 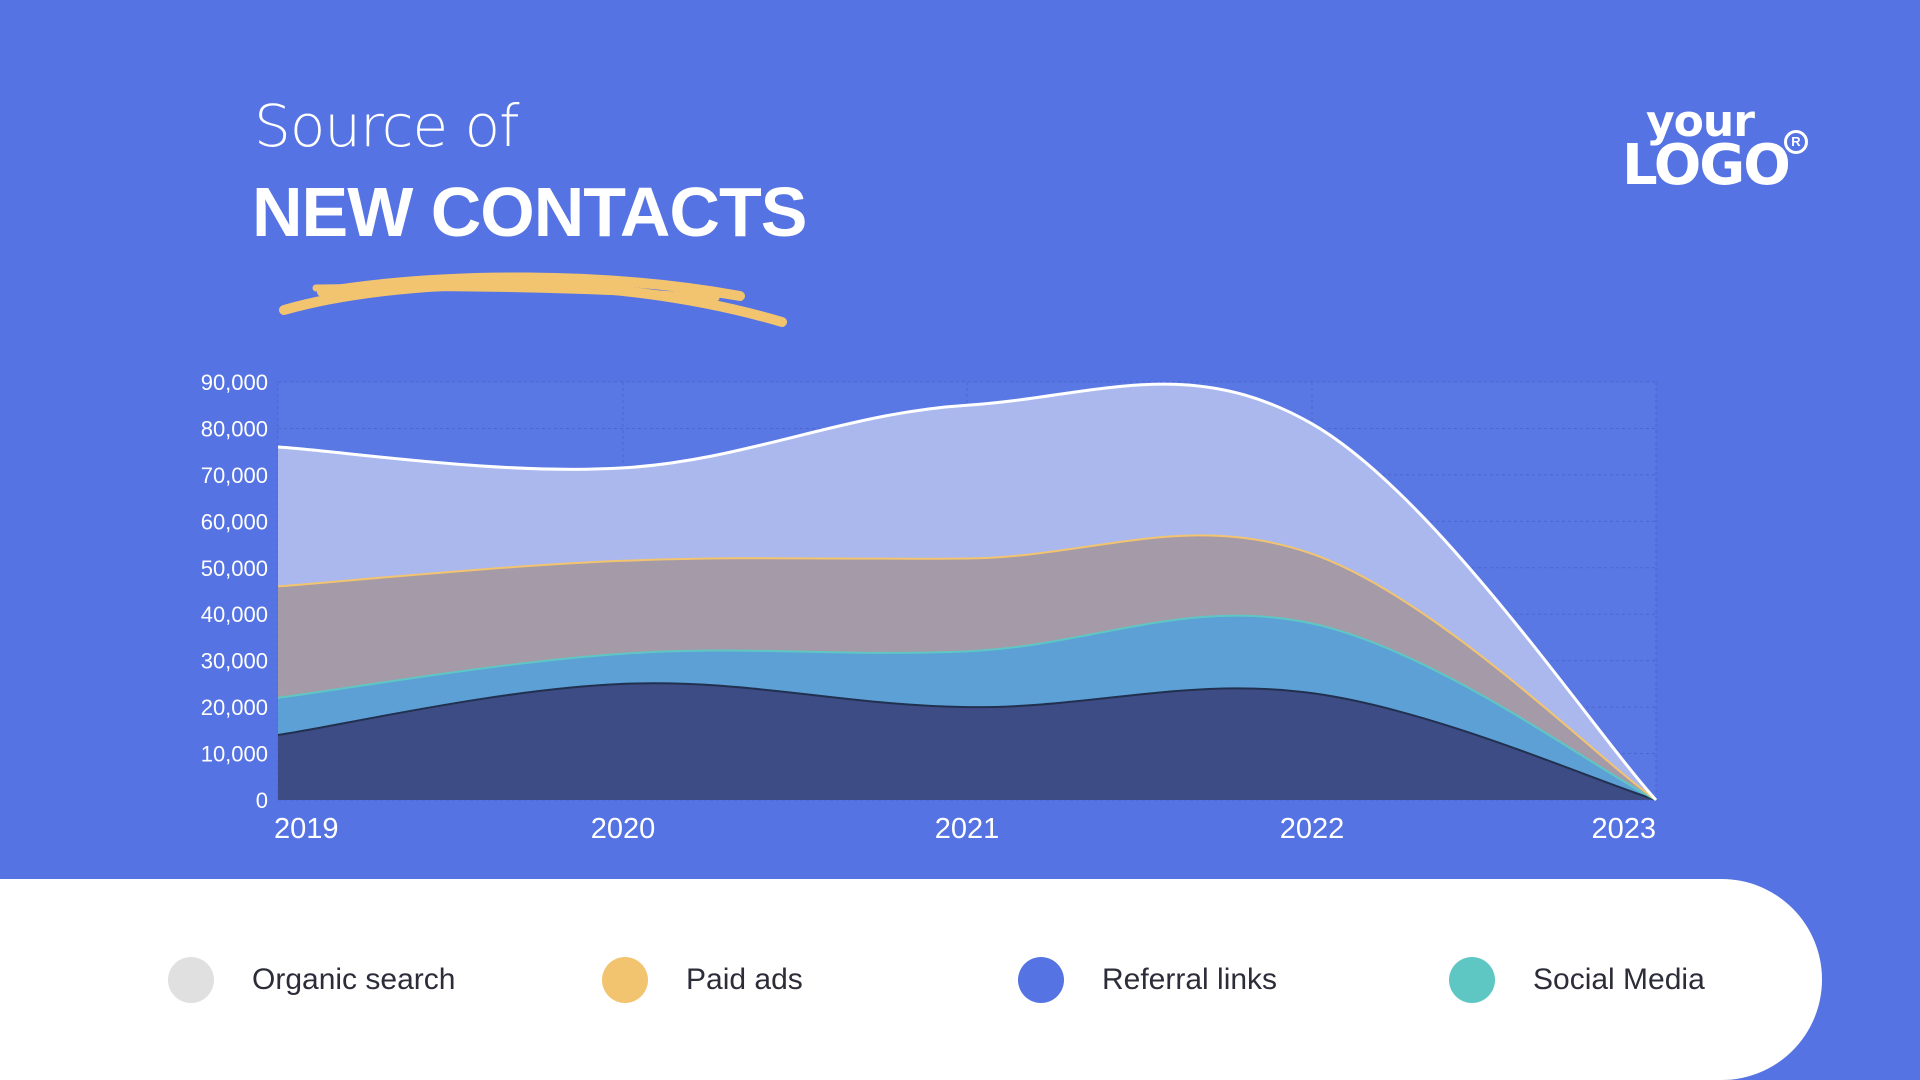 I want to click on area-social-media, so click(x=967, y=741).